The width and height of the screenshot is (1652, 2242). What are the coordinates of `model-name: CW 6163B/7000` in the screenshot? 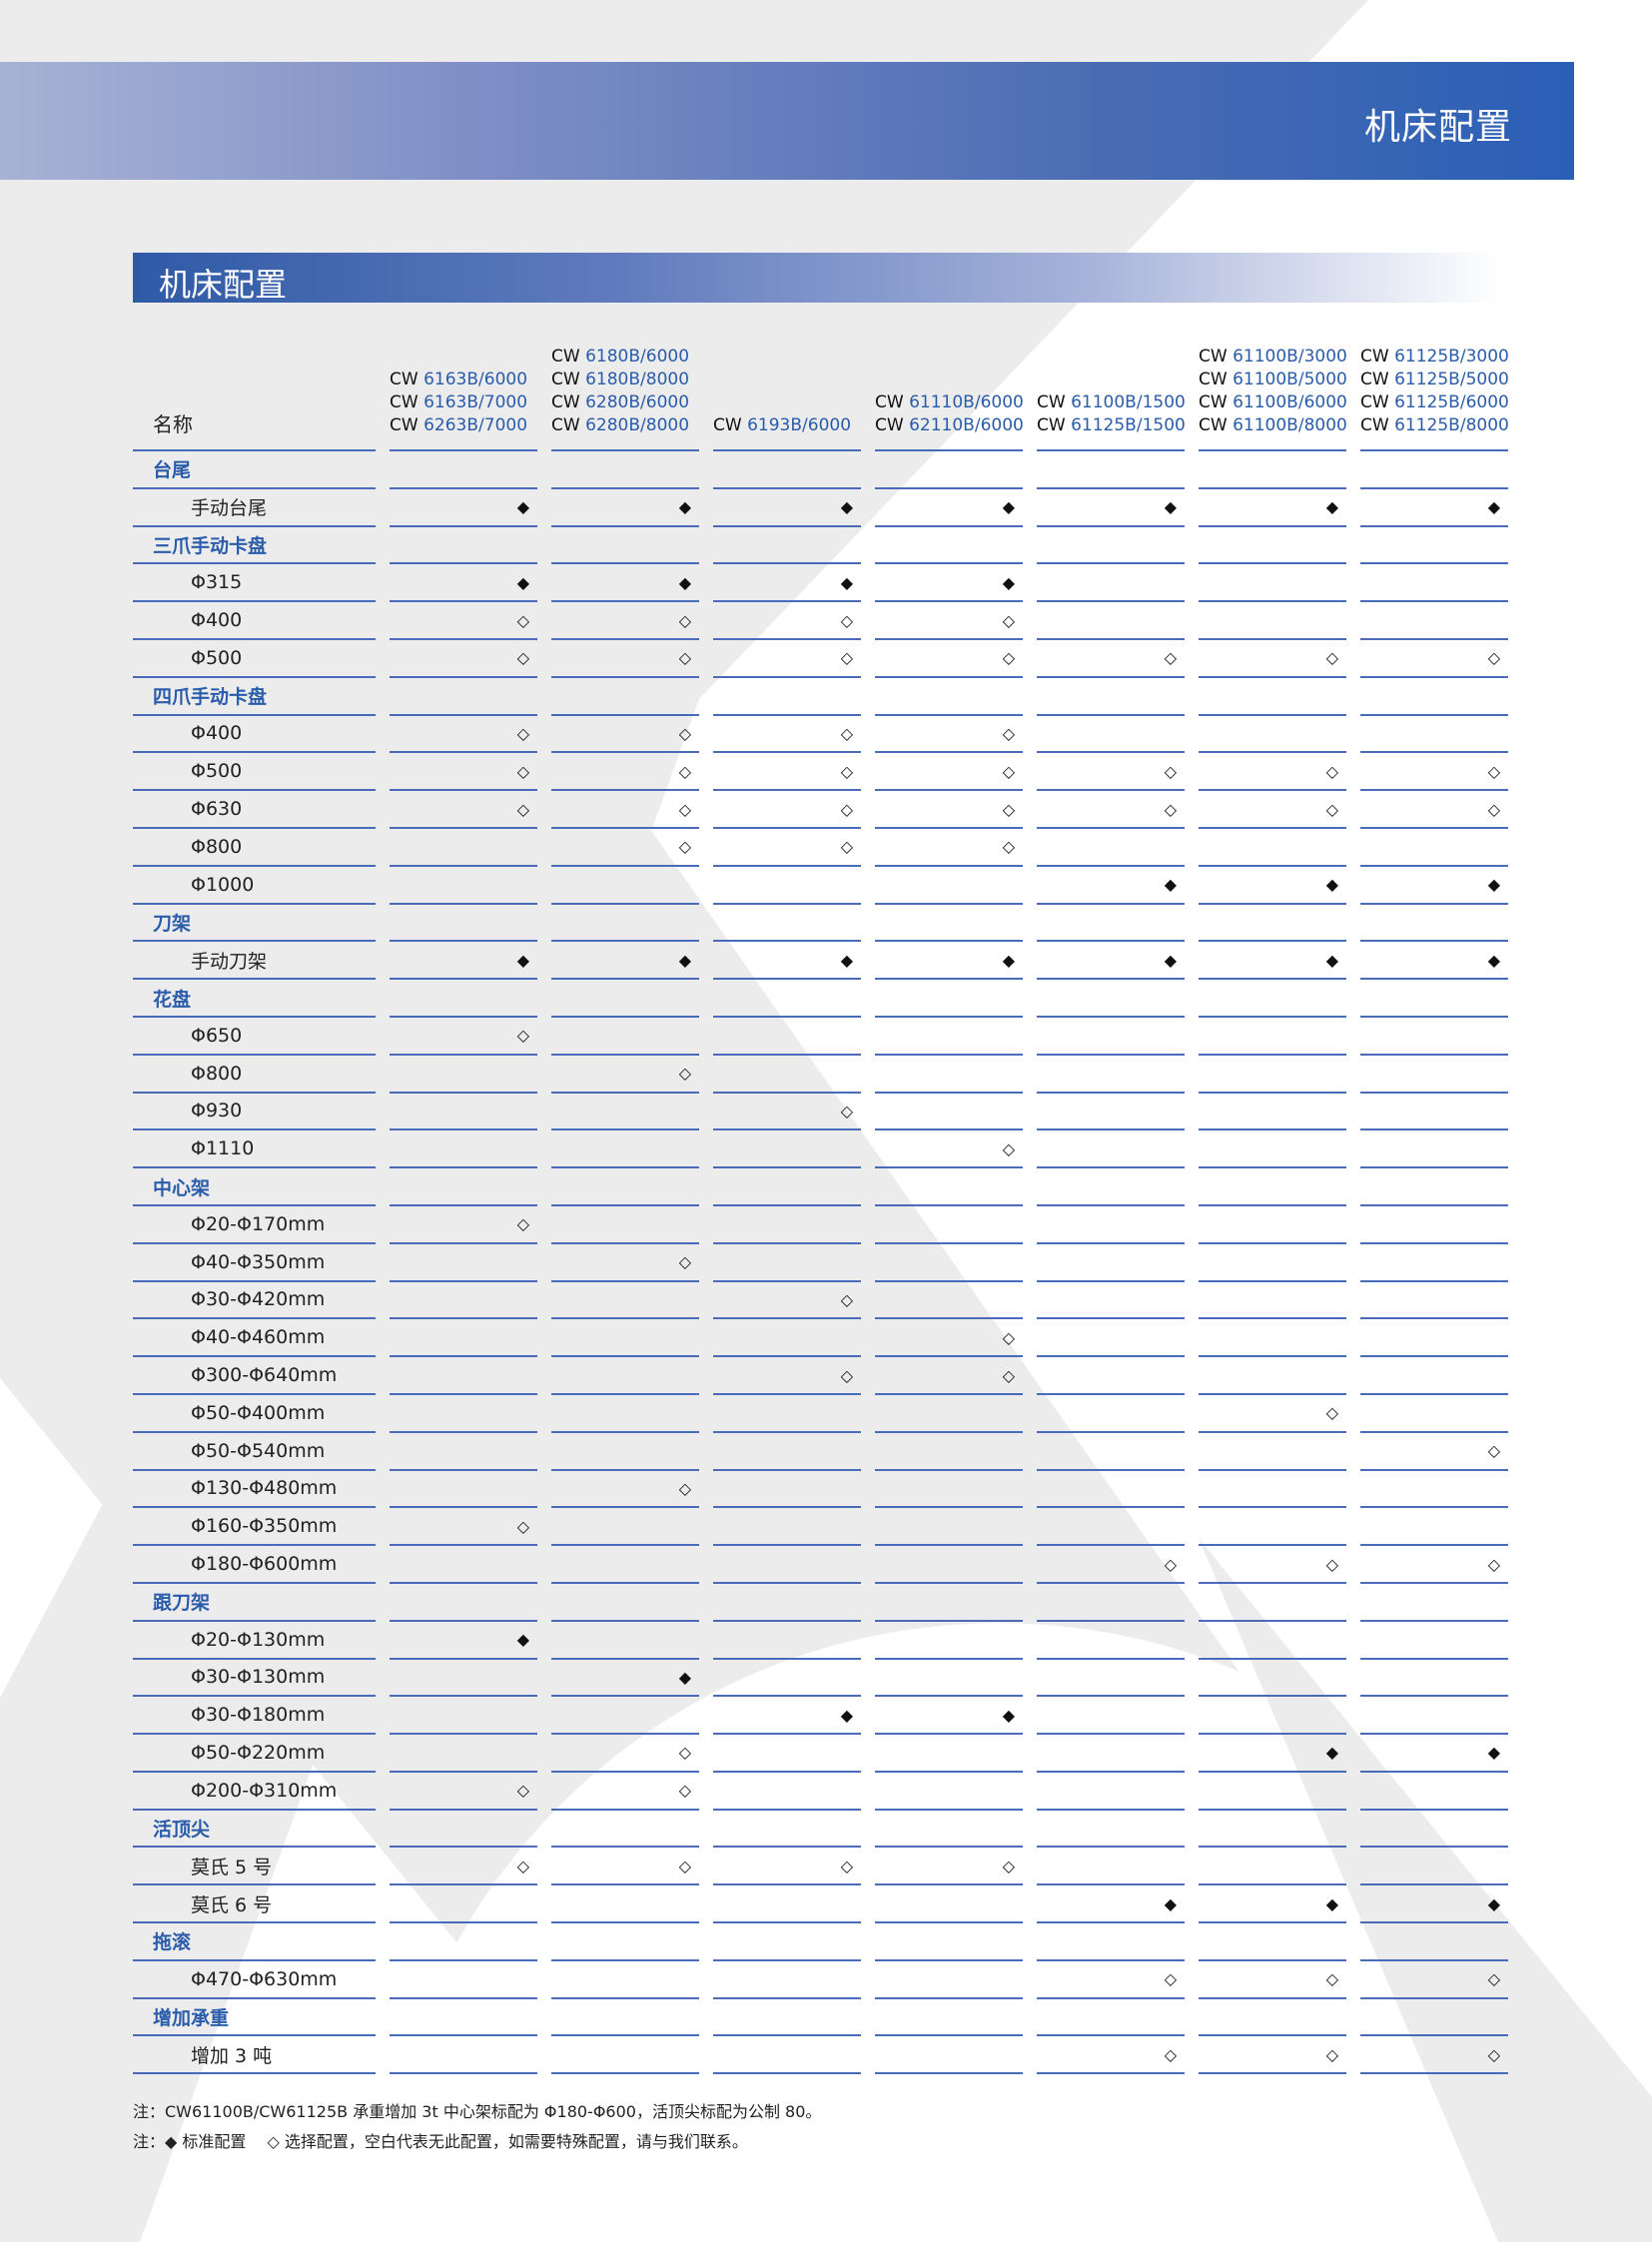 It's located at (463, 402).